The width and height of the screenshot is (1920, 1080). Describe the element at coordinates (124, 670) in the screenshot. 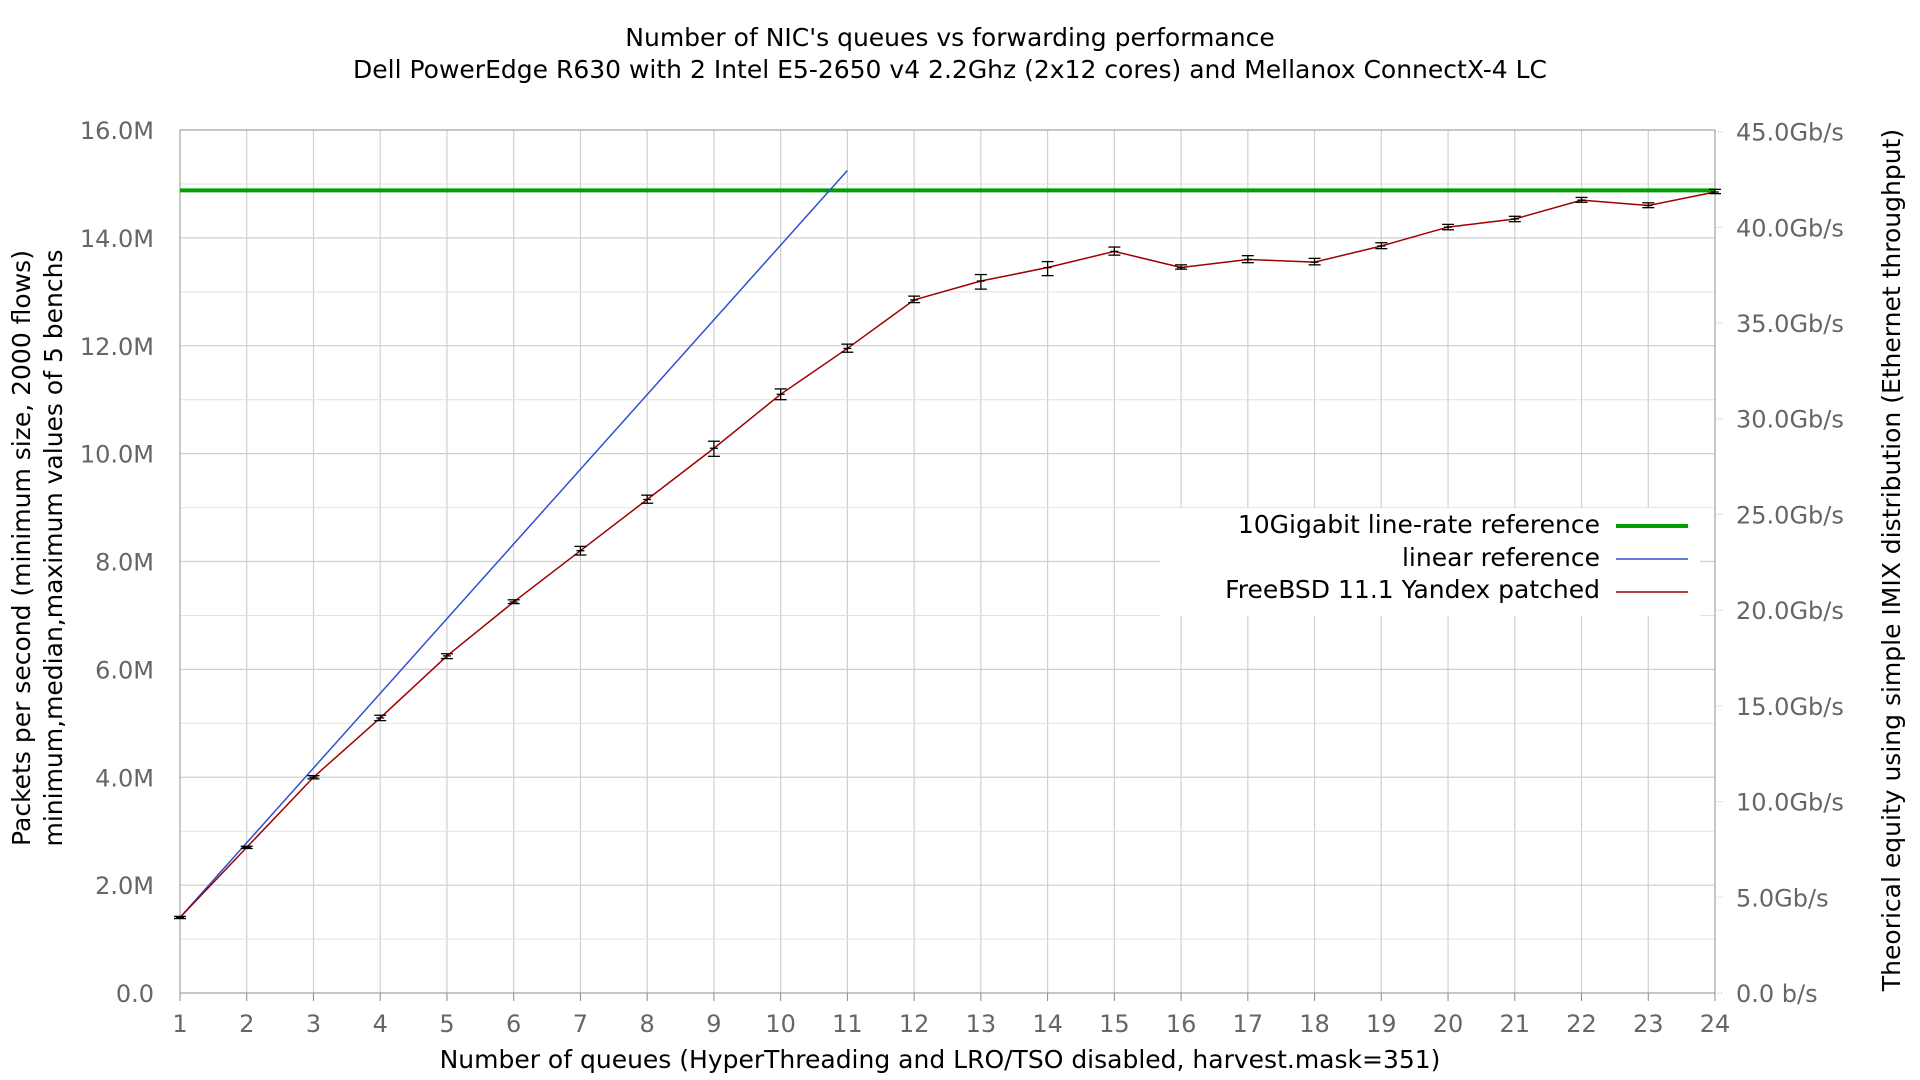

I see `y-tick-label: 6.0M` at that location.